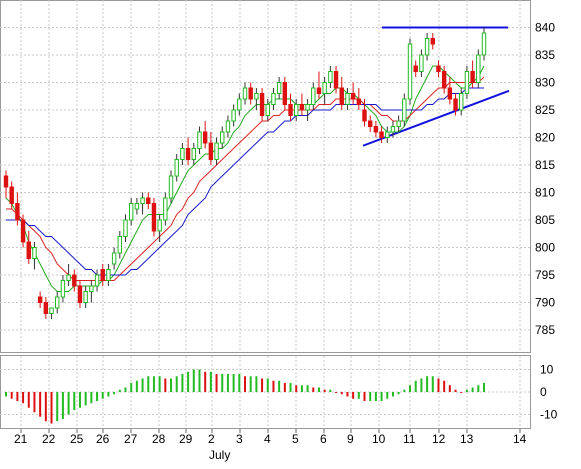 The image size is (581, 469). Describe the element at coordinates (211, 439) in the screenshot. I see `date-tick-label: 2` at that location.